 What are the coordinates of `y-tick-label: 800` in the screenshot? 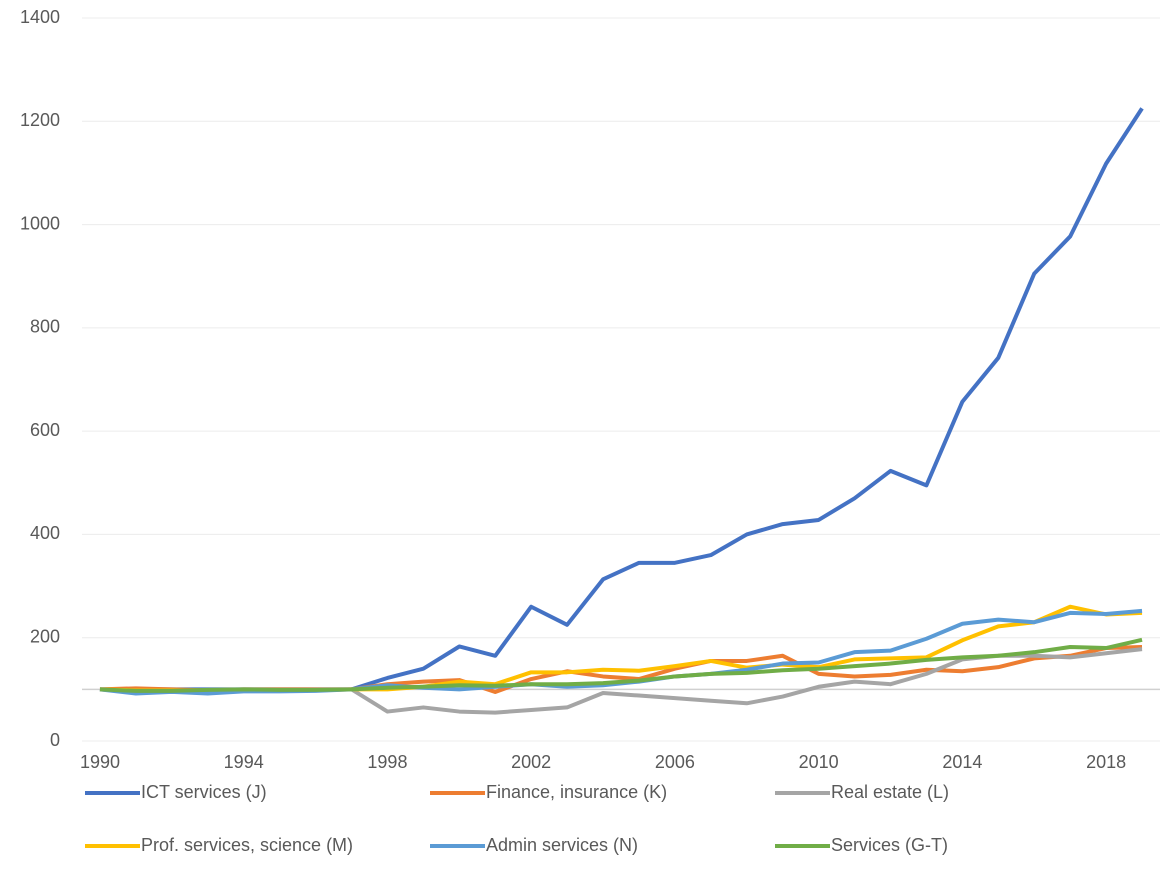 It's located at (45, 327).